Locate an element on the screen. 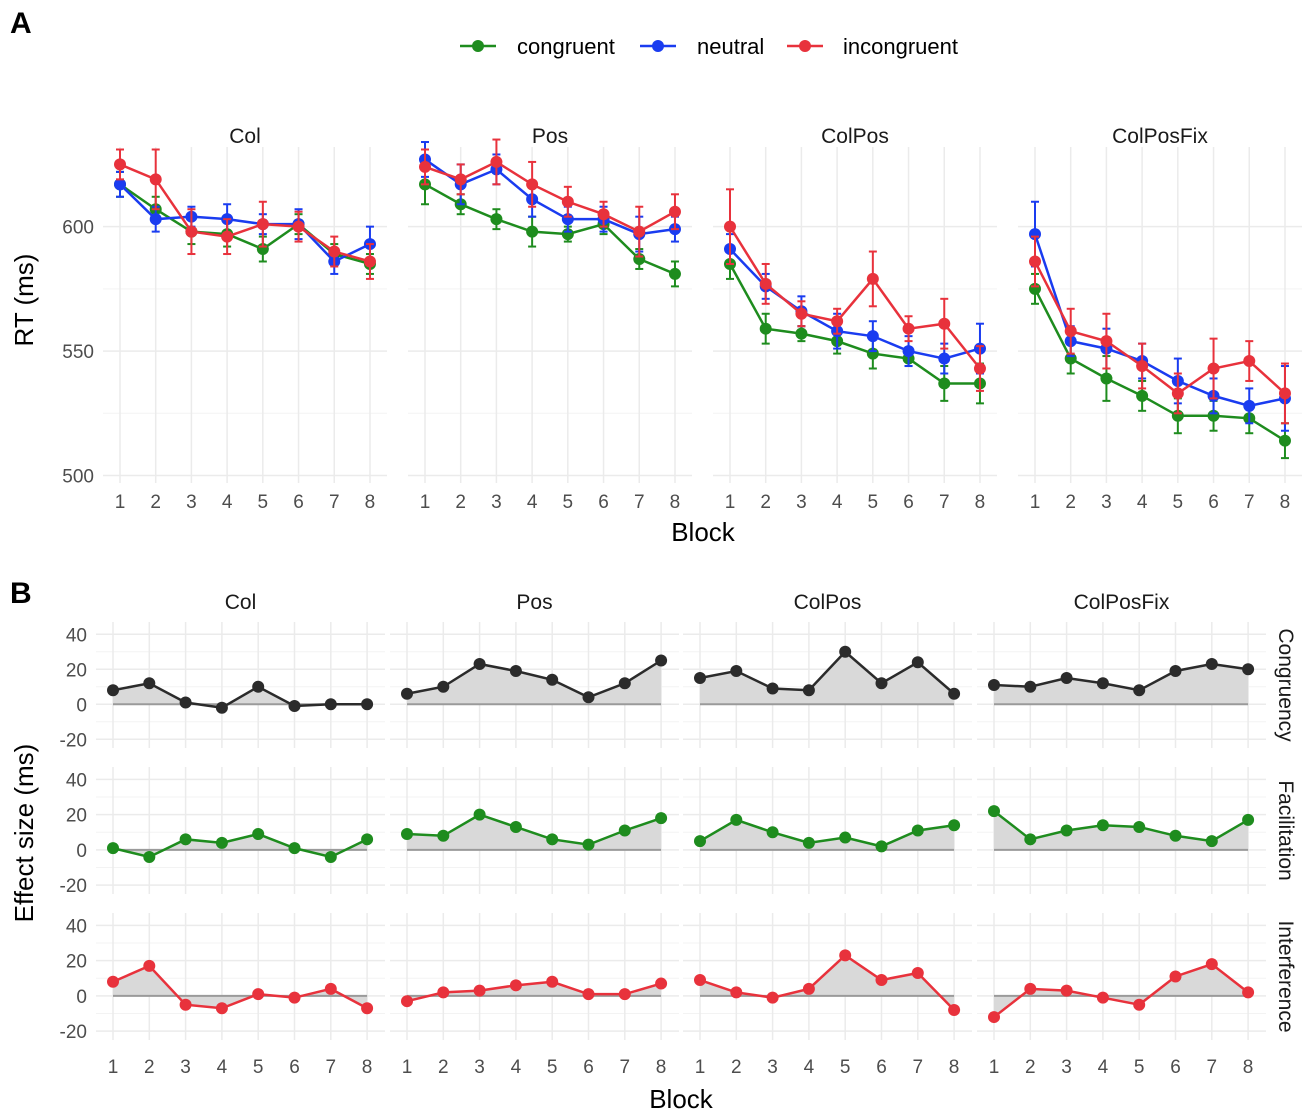  x-tick-label: 5 is located at coordinates (1139, 1067).